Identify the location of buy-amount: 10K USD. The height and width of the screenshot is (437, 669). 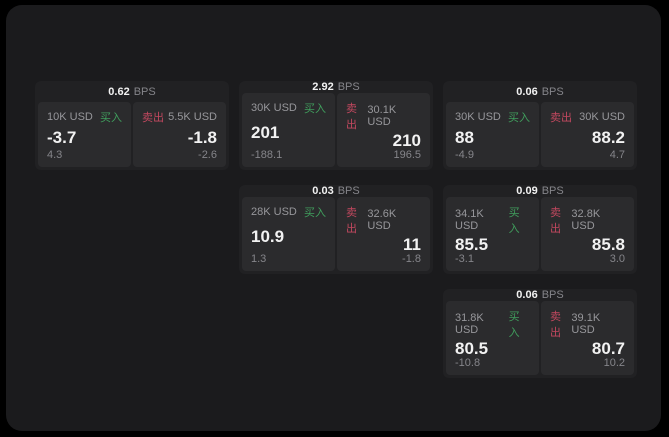
(70, 117).